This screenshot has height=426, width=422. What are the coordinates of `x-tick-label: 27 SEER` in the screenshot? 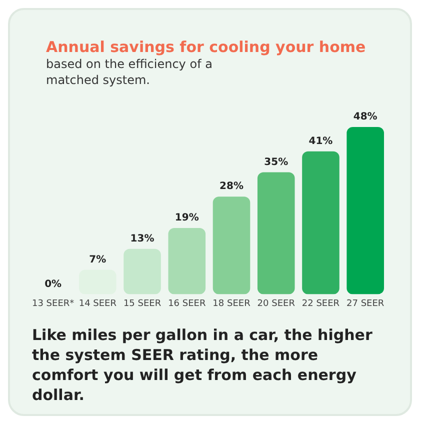 It's located at (365, 303).